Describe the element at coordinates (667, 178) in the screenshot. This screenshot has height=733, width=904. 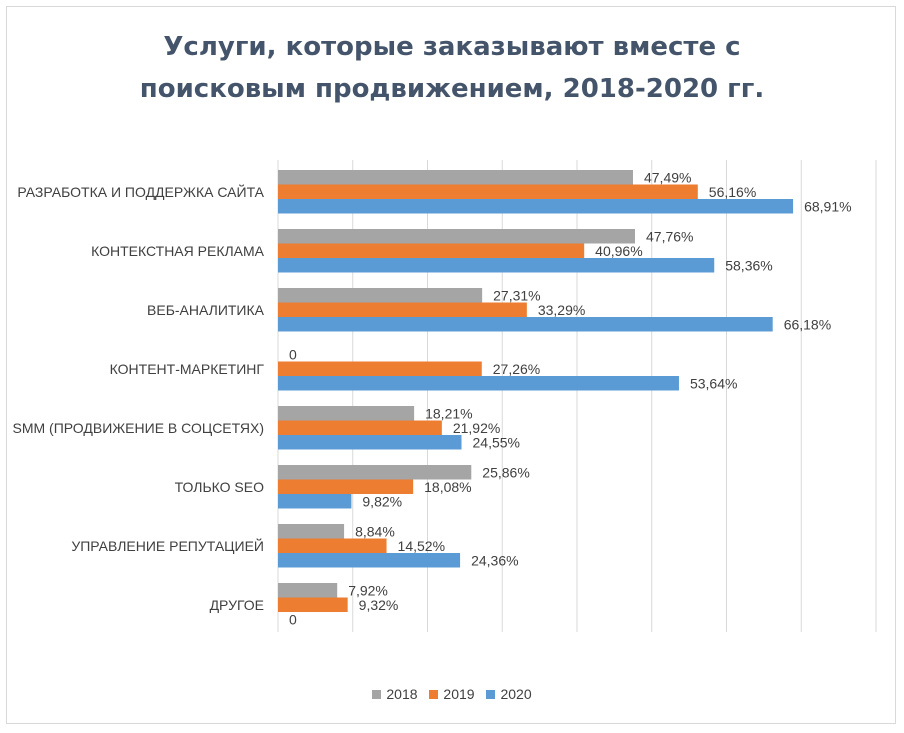
I see `data-label-2018: 47,49%` at that location.